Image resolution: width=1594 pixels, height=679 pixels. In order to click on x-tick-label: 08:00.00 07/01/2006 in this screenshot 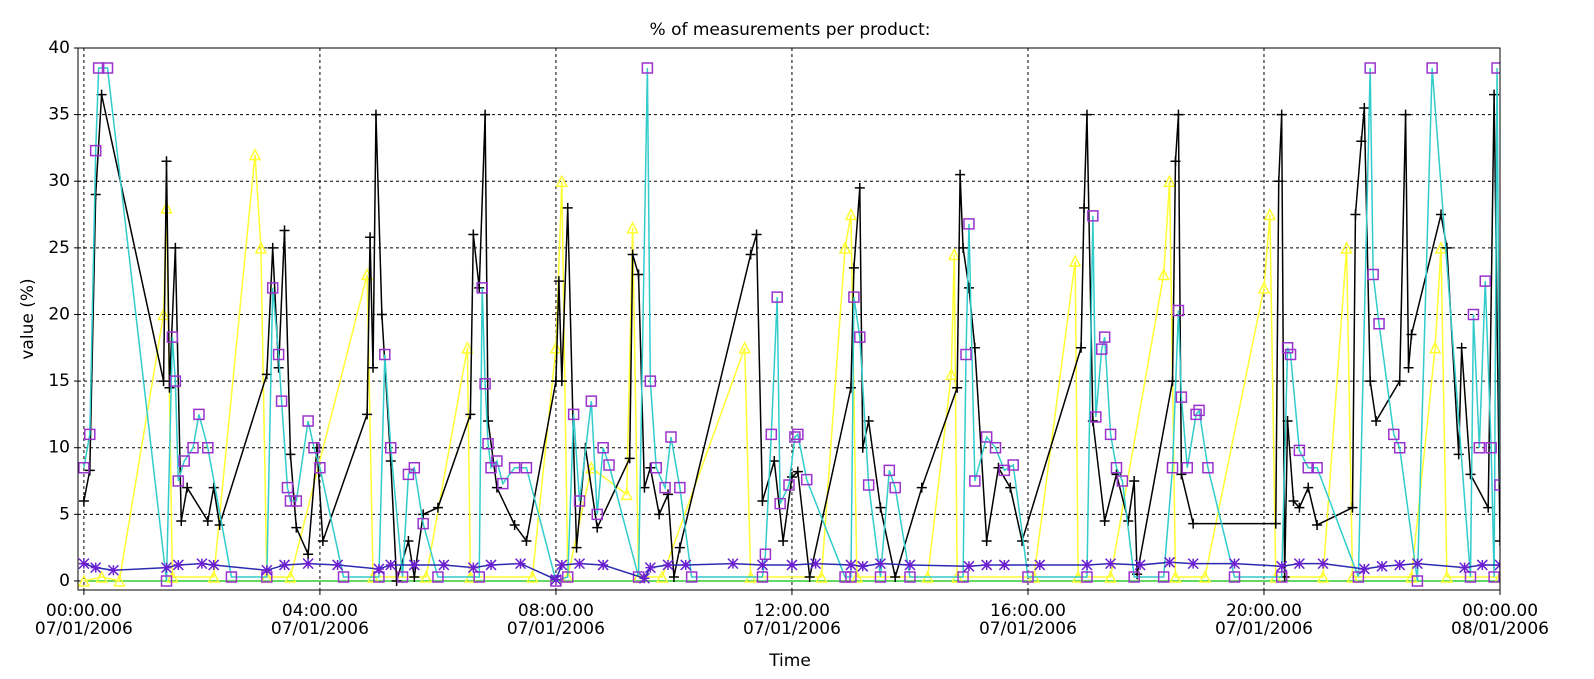, I will do `click(555, 620)`.